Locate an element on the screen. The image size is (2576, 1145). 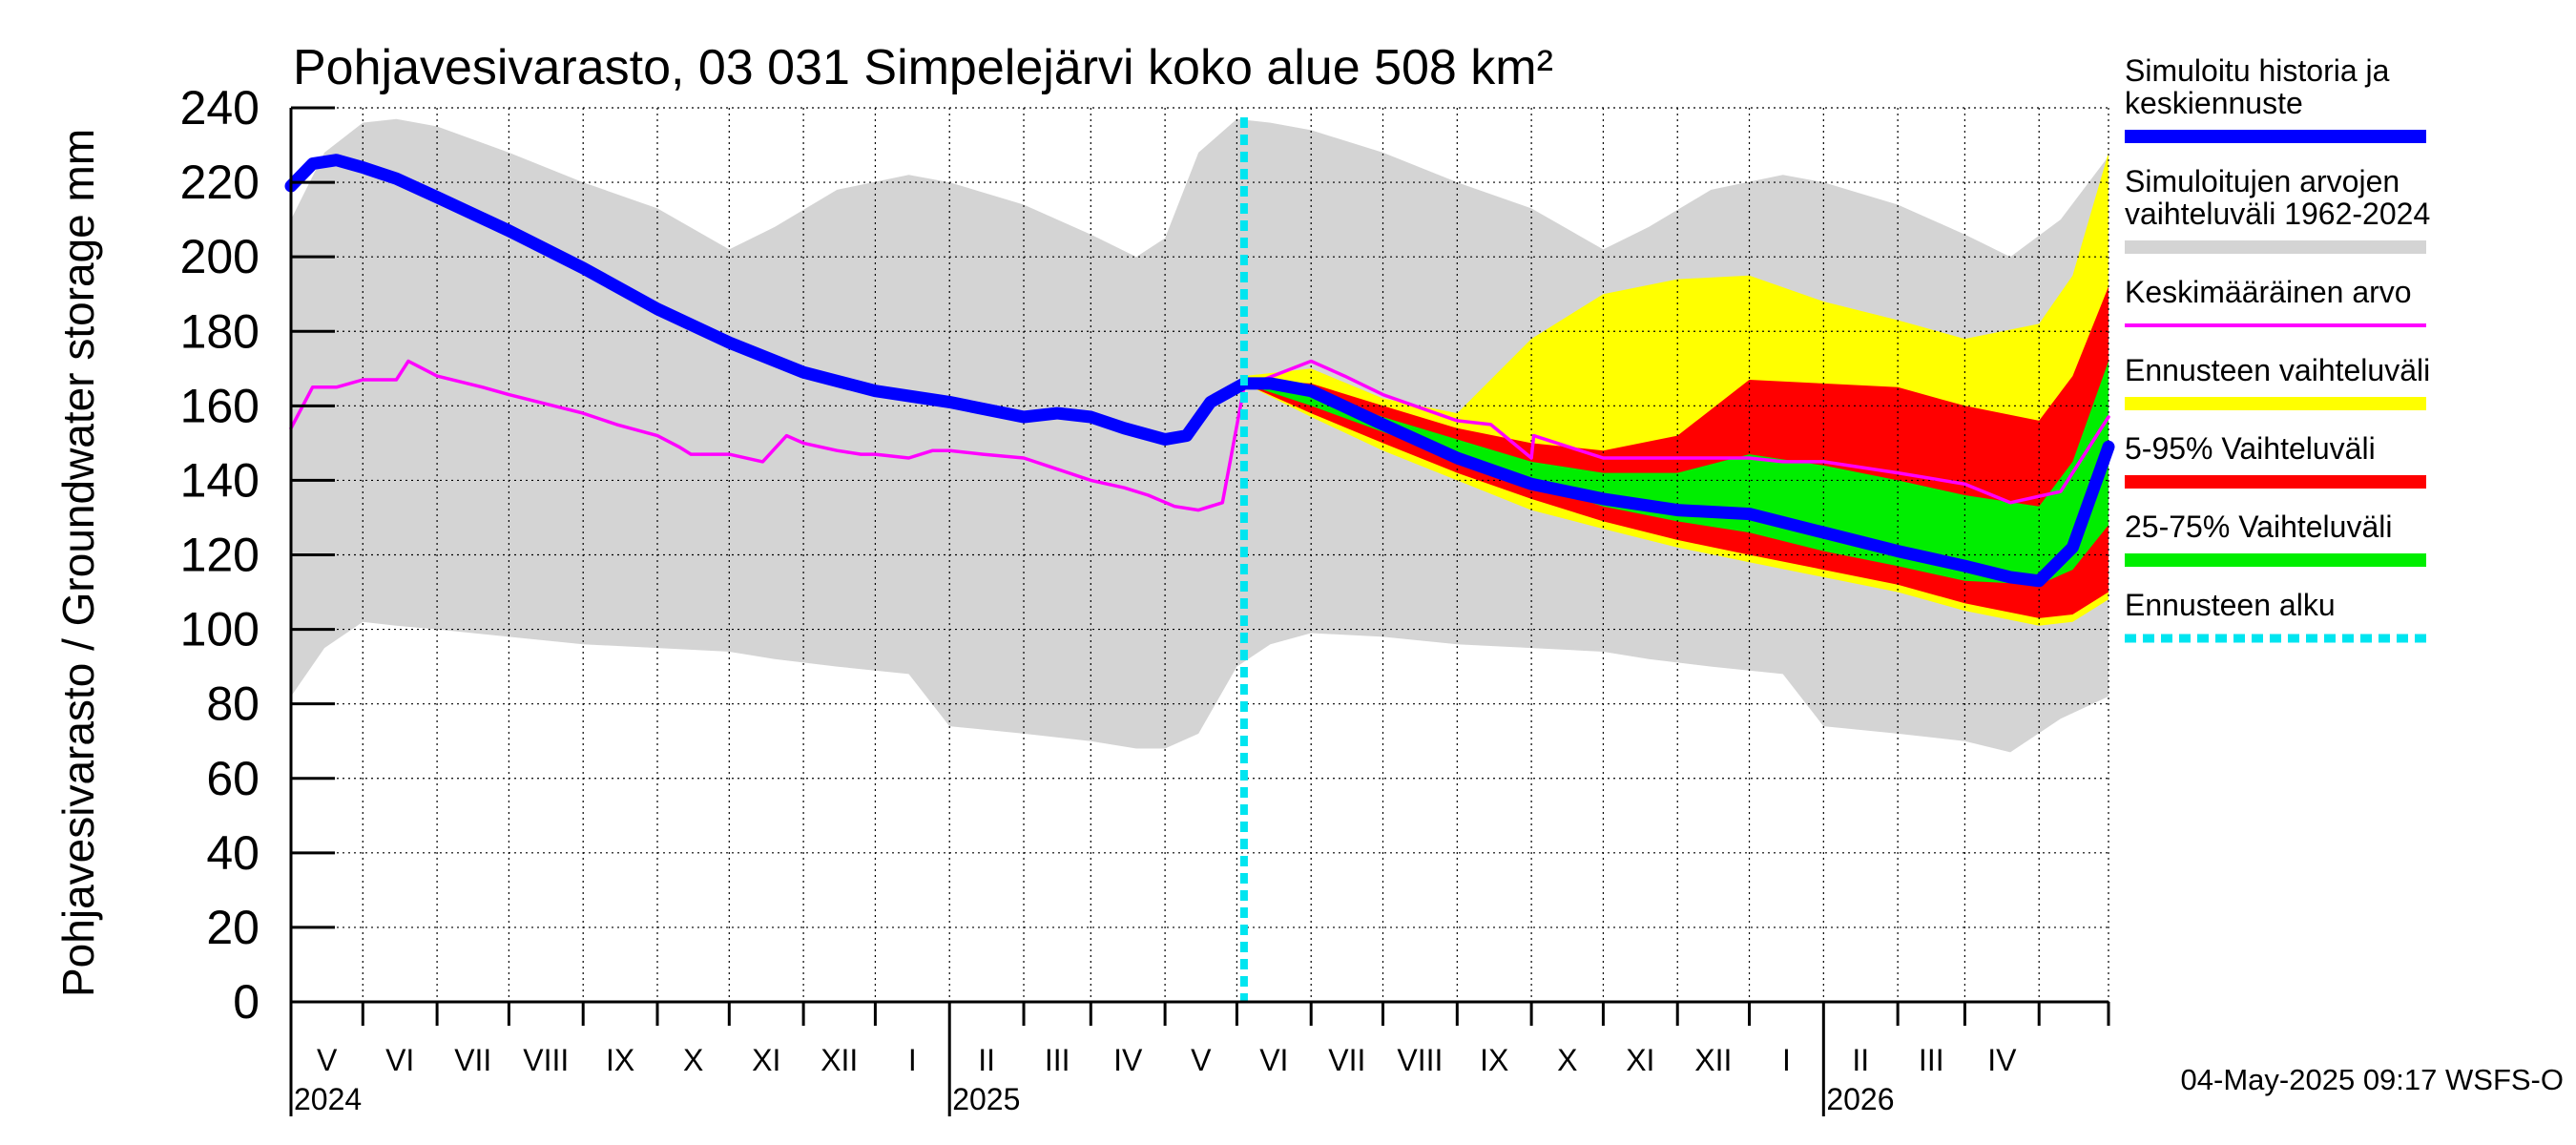
y-tick-label: 120 is located at coordinates (220, 555).